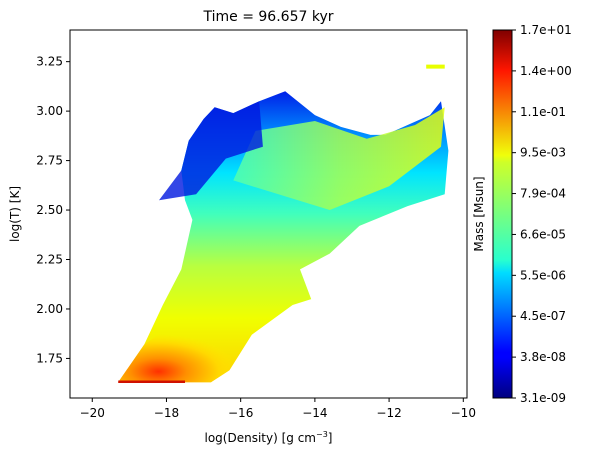 The image size is (589, 460). I want to click on y-axis-label: log(T) [K], so click(15, 214).